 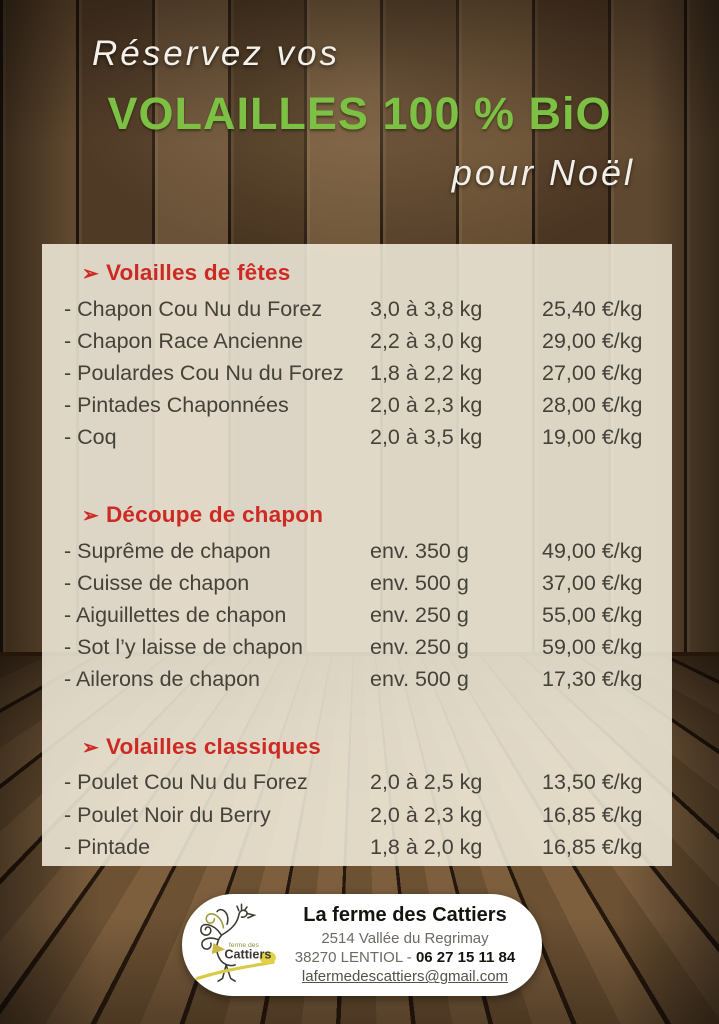 I want to click on product-weight: 1,8 à 2,2 kg, so click(x=426, y=372).